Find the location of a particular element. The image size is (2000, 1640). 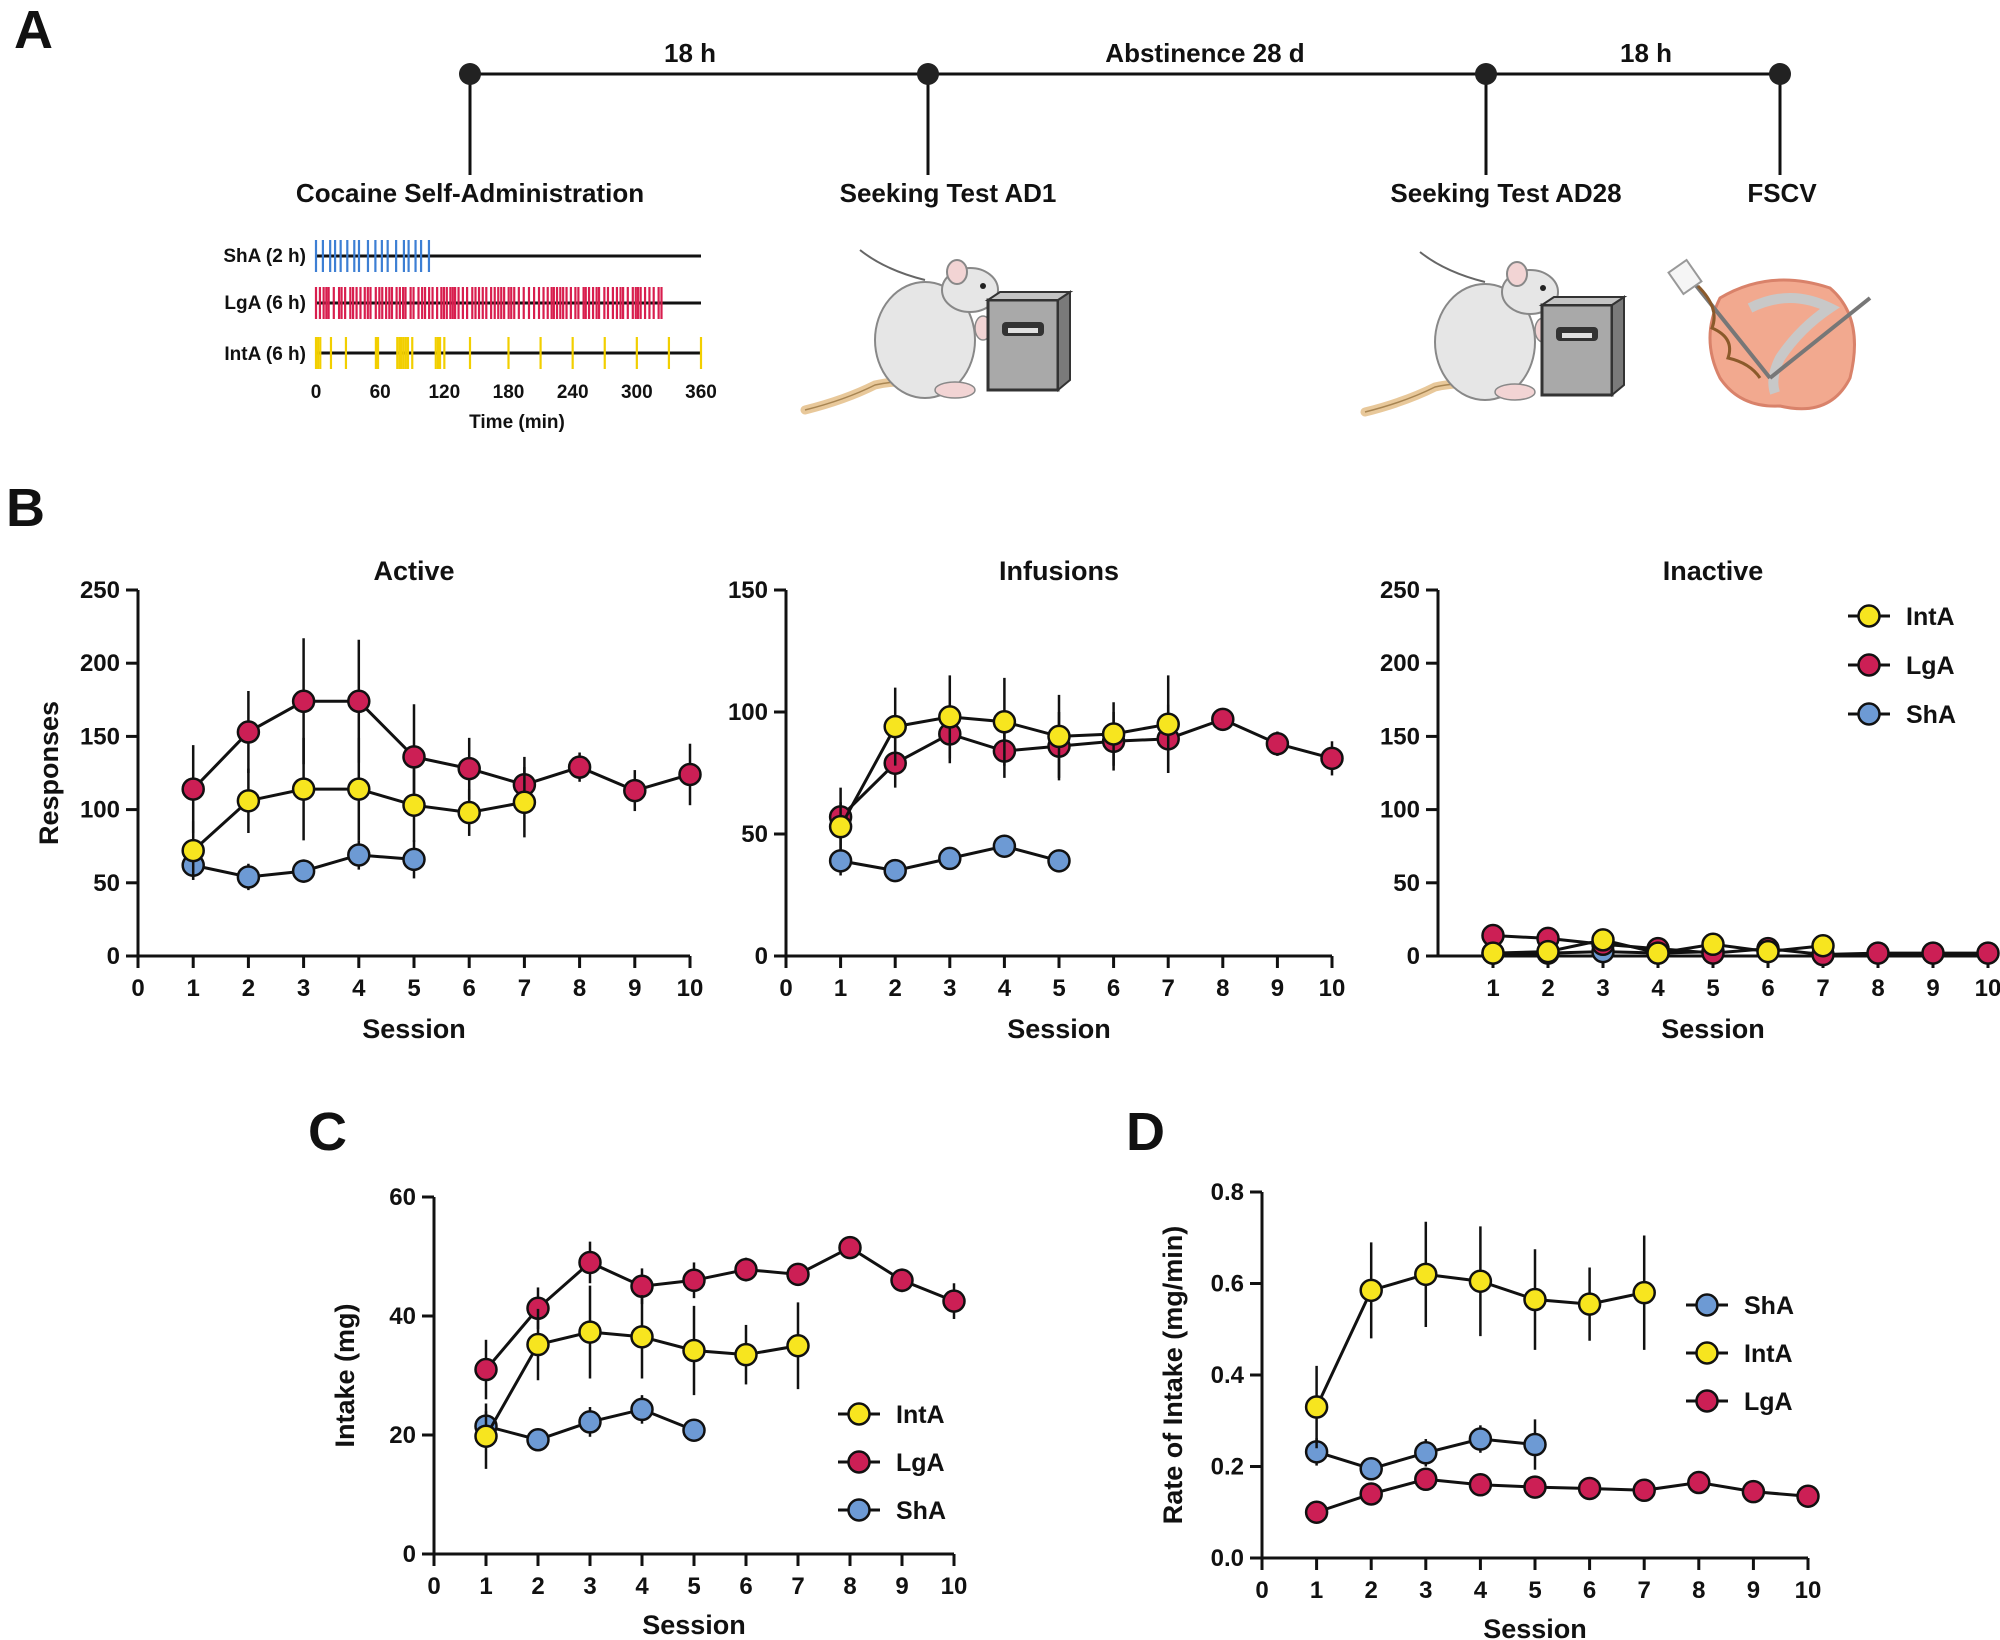

y-tick-label: 50 is located at coordinates (754, 834).